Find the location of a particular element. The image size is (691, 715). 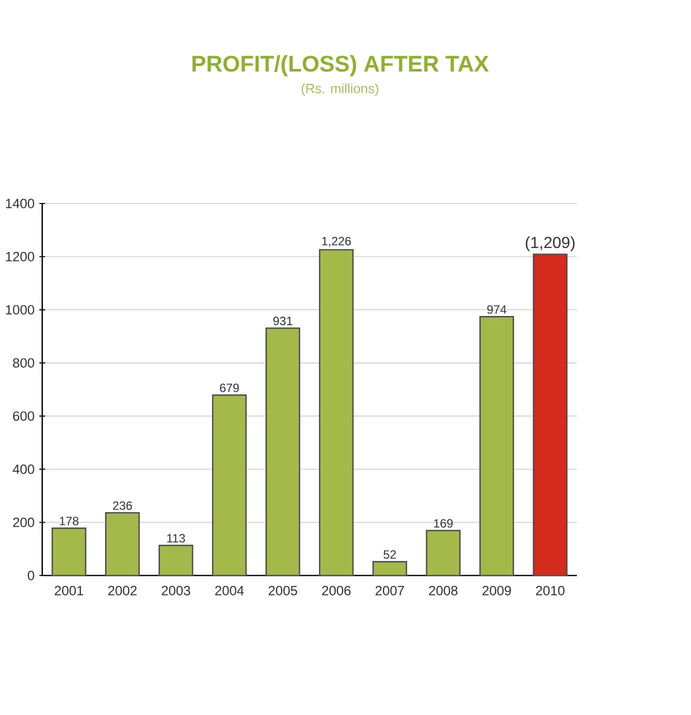

data-label: 1,226 is located at coordinates (336, 241).